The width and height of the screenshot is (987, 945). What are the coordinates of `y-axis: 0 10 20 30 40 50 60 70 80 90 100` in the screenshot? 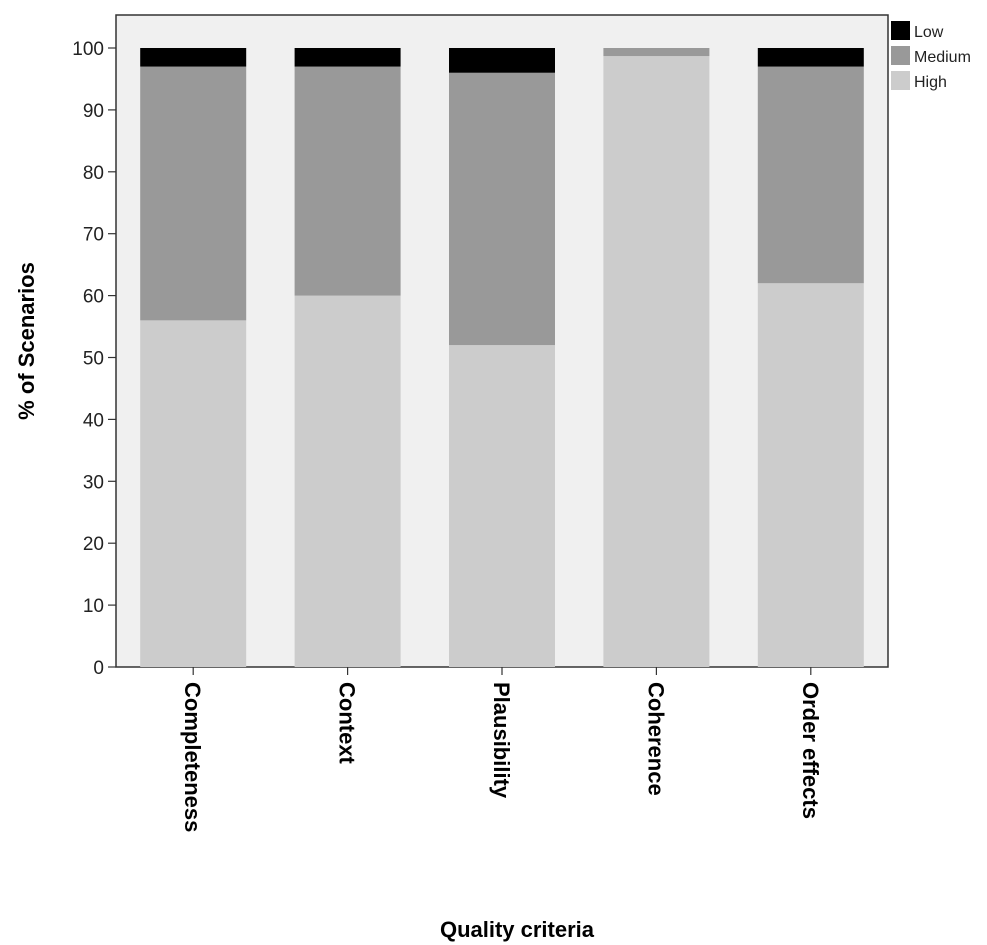 It's located at (94, 359).